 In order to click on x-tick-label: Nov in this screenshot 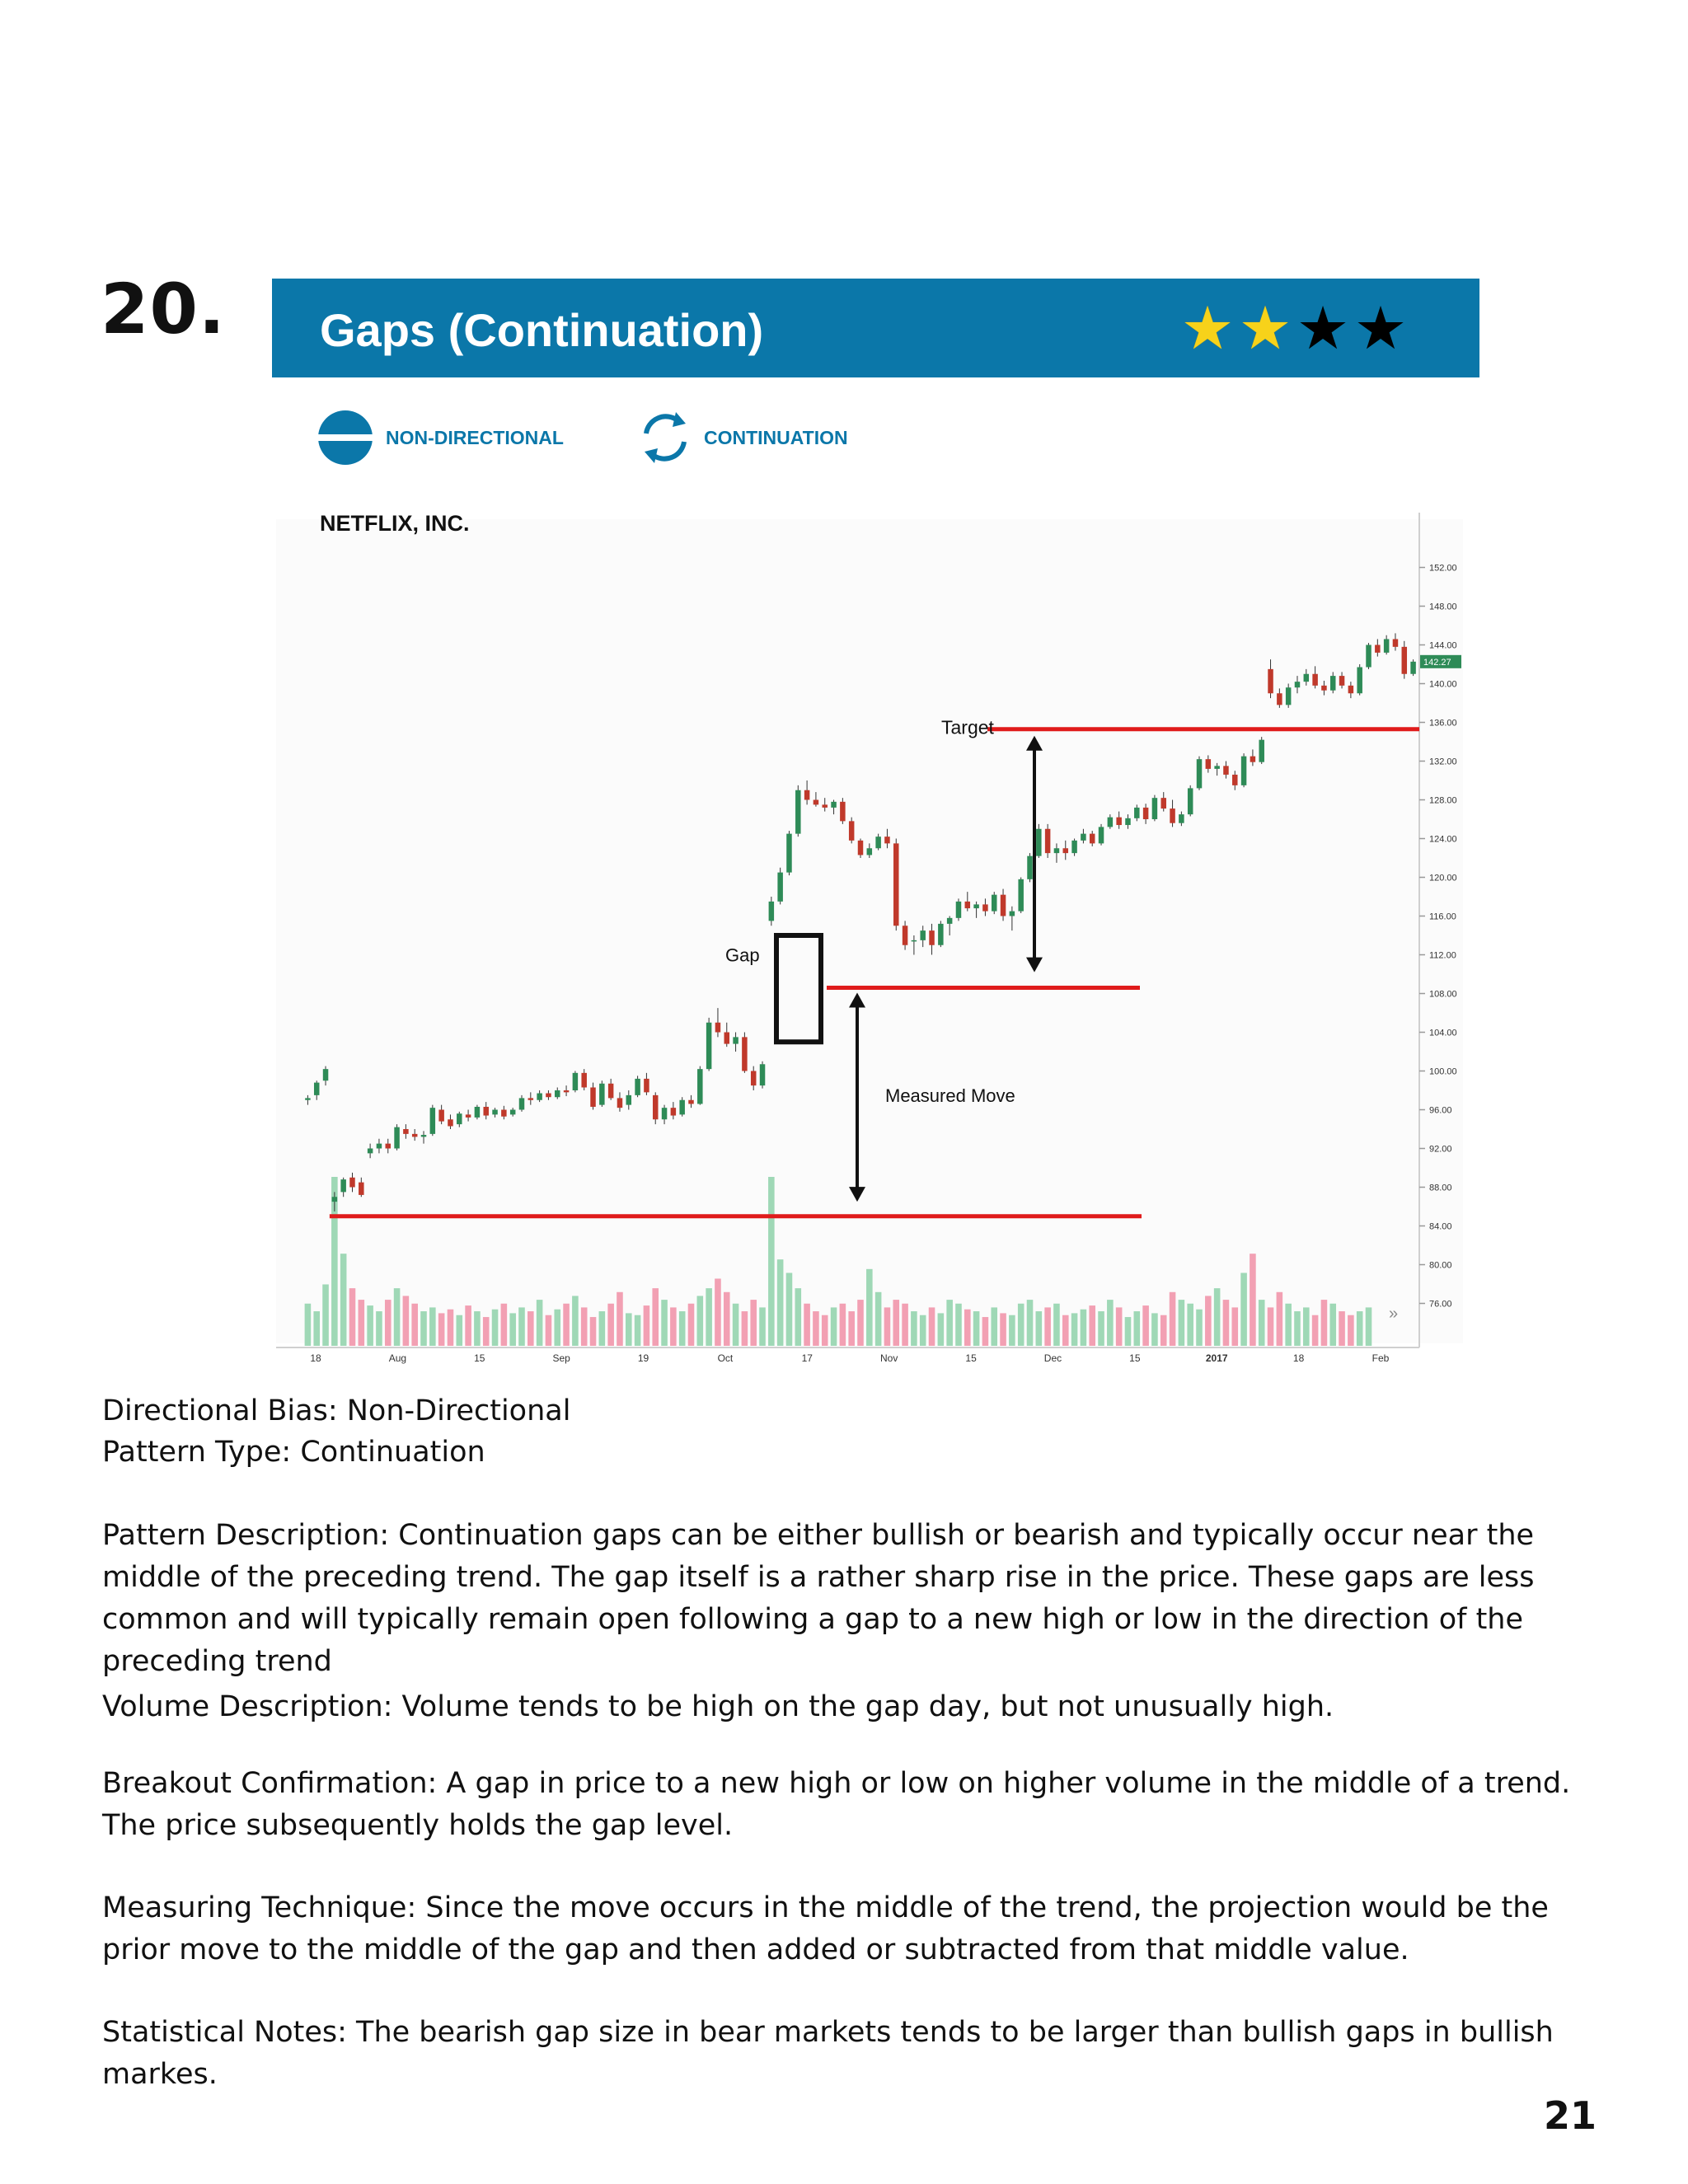, I will do `click(889, 1358)`.